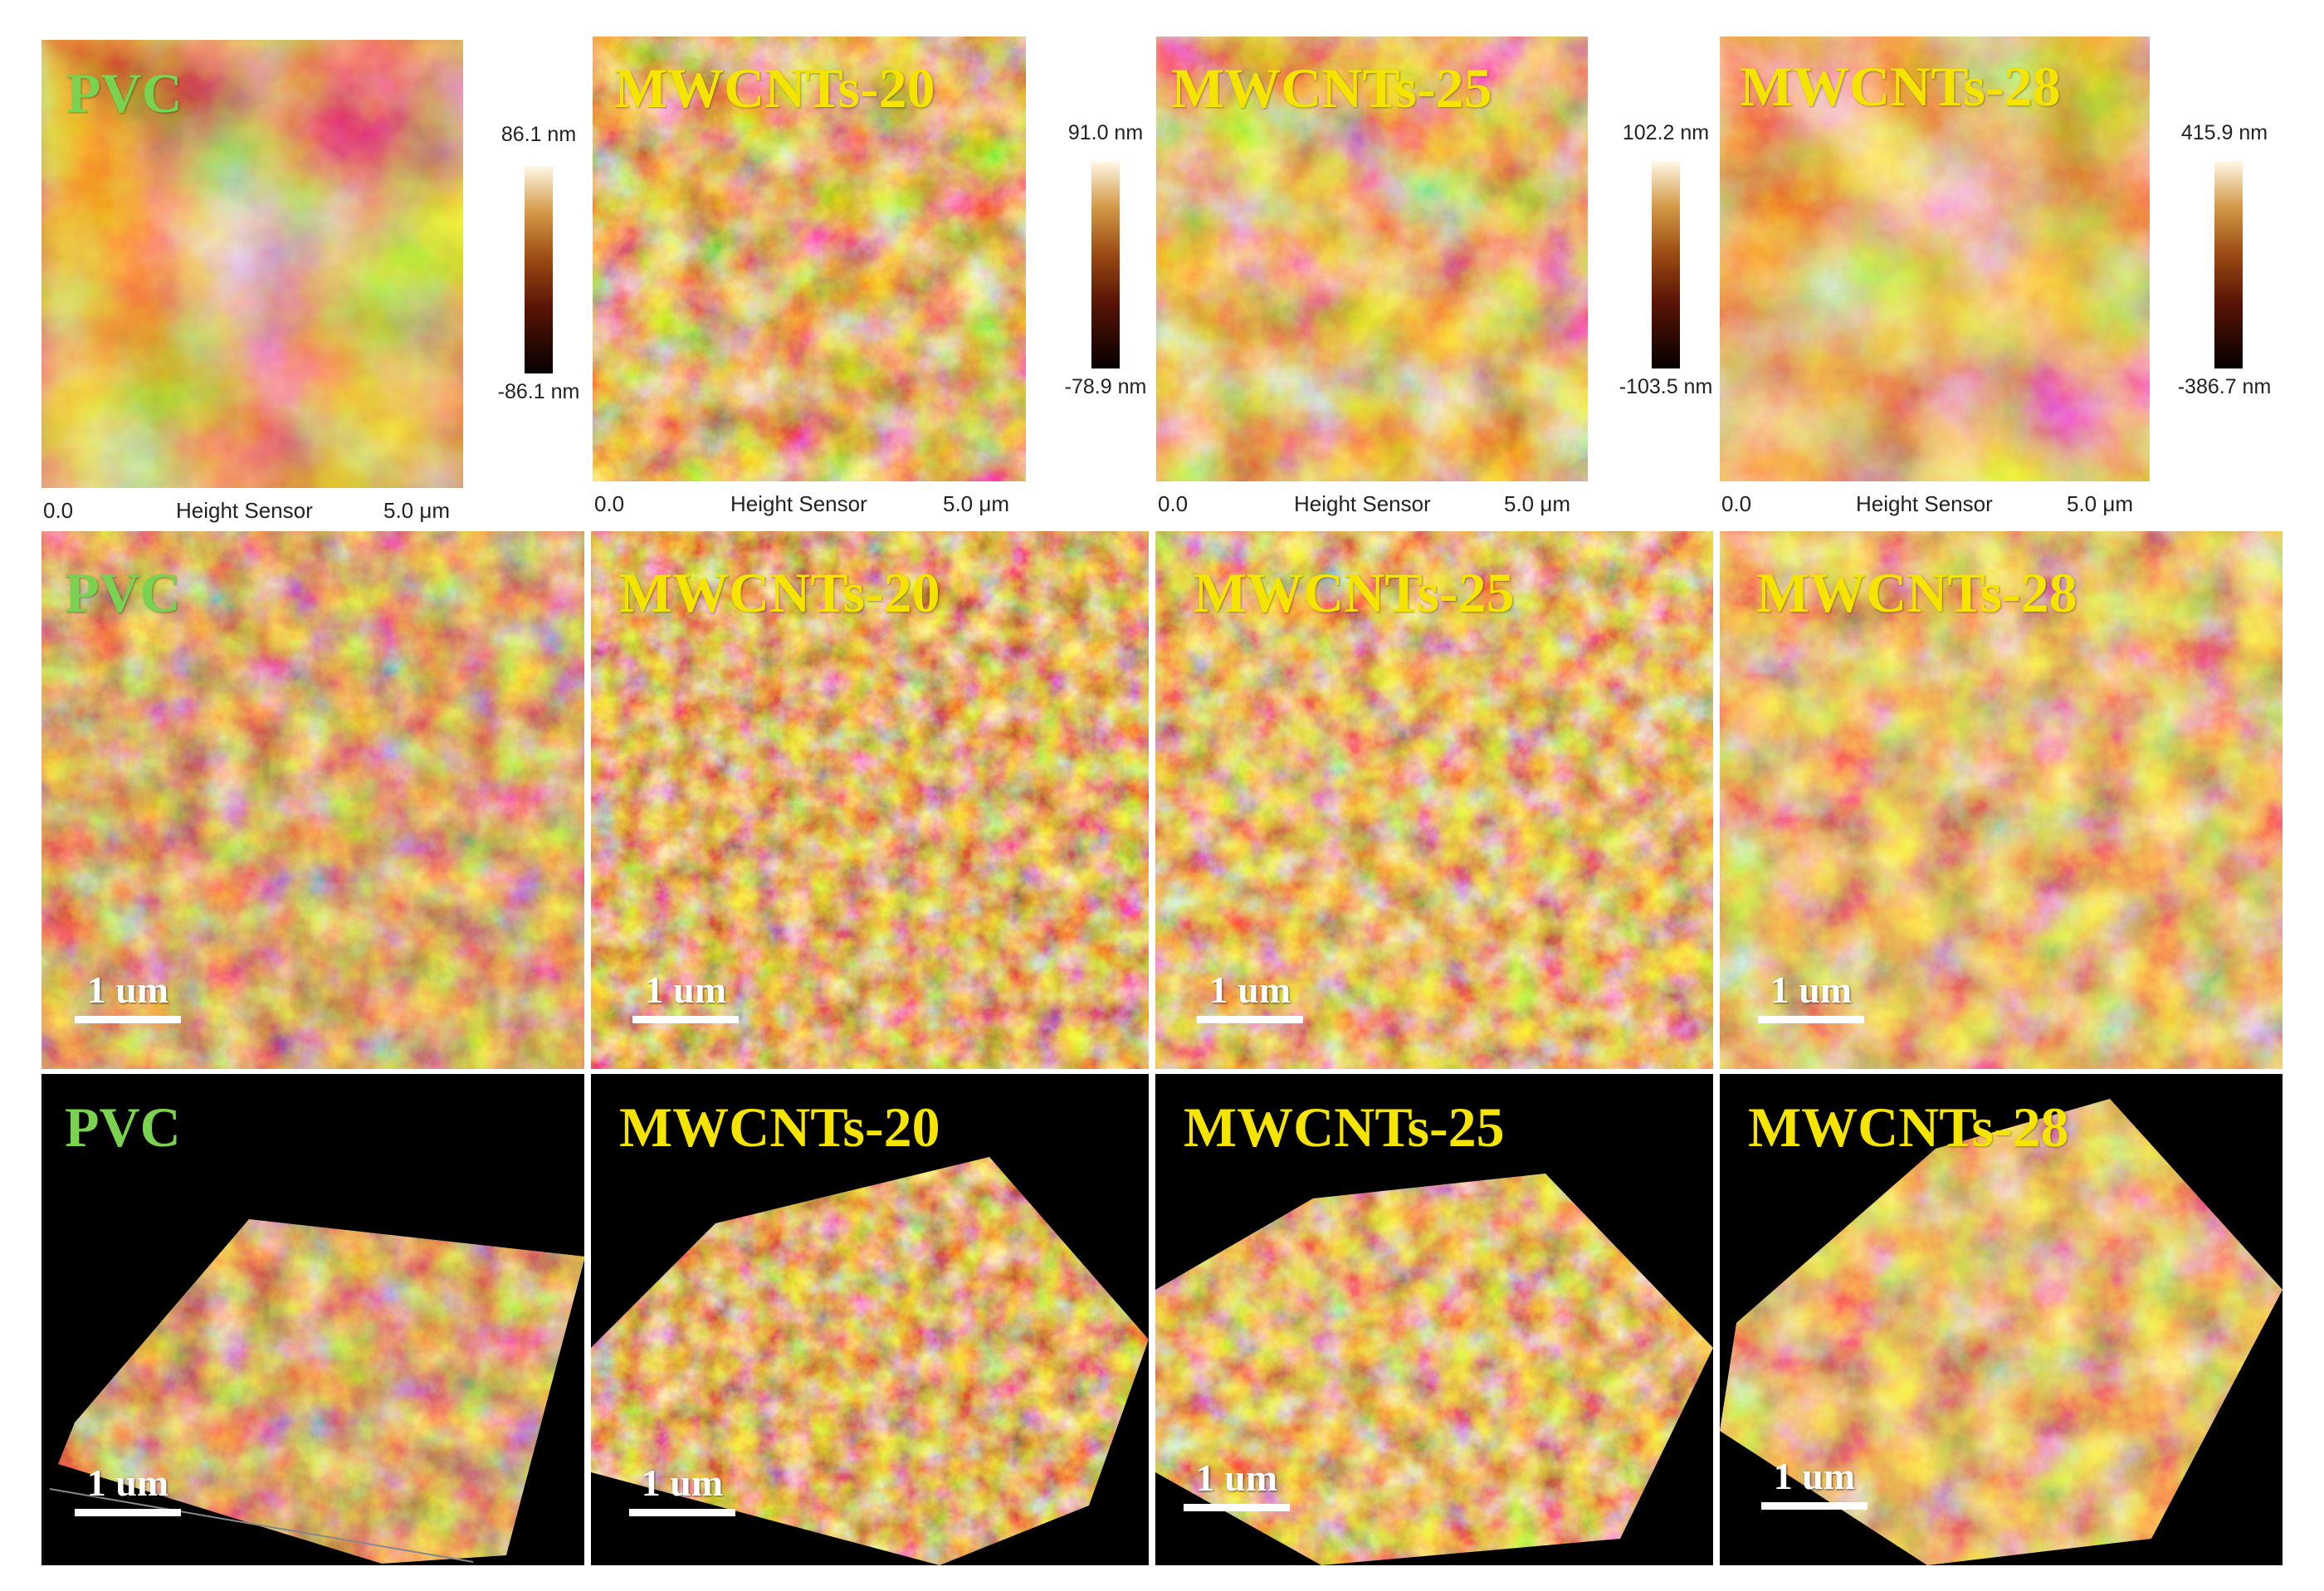 The width and height of the screenshot is (2324, 1591). What do you see at coordinates (1666, 133) in the screenshot?
I see `color-scale-max: 102.2 nm` at bounding box center [1666, 133].